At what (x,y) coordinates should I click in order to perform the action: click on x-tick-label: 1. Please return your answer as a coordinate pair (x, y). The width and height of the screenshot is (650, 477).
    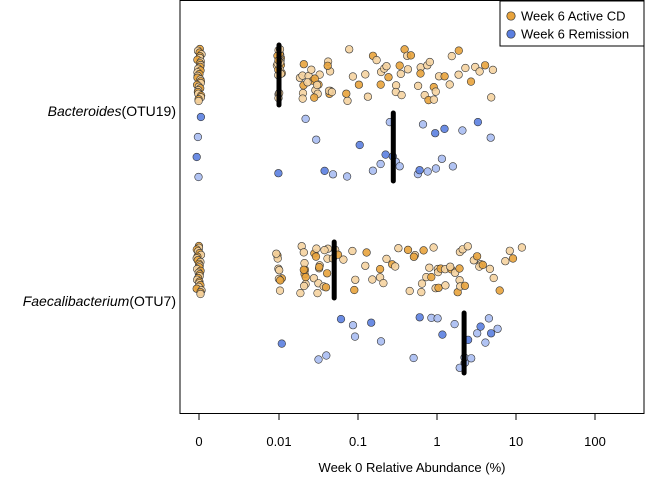
    Looking at the image, I should click on (436, 441).